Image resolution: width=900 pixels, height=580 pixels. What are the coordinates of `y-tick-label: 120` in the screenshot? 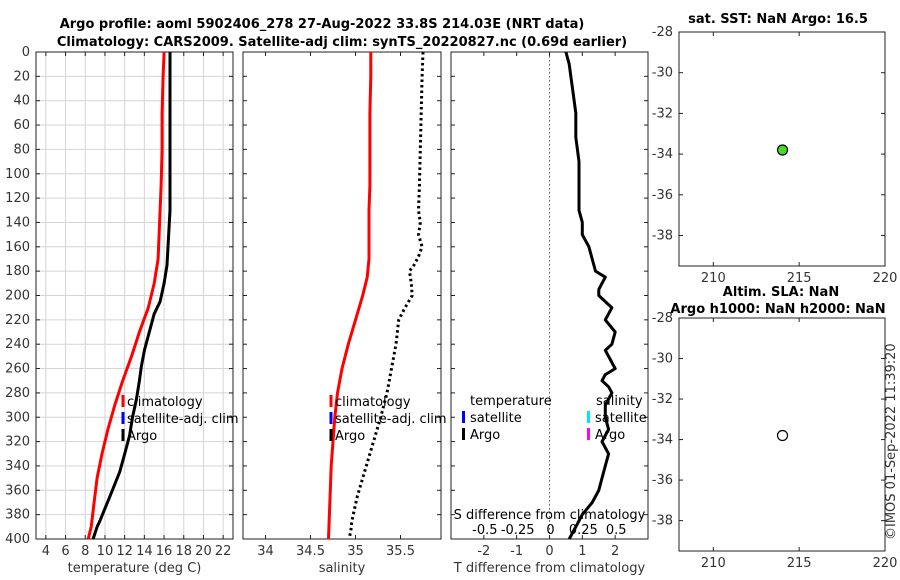 It's located at (17, 198).